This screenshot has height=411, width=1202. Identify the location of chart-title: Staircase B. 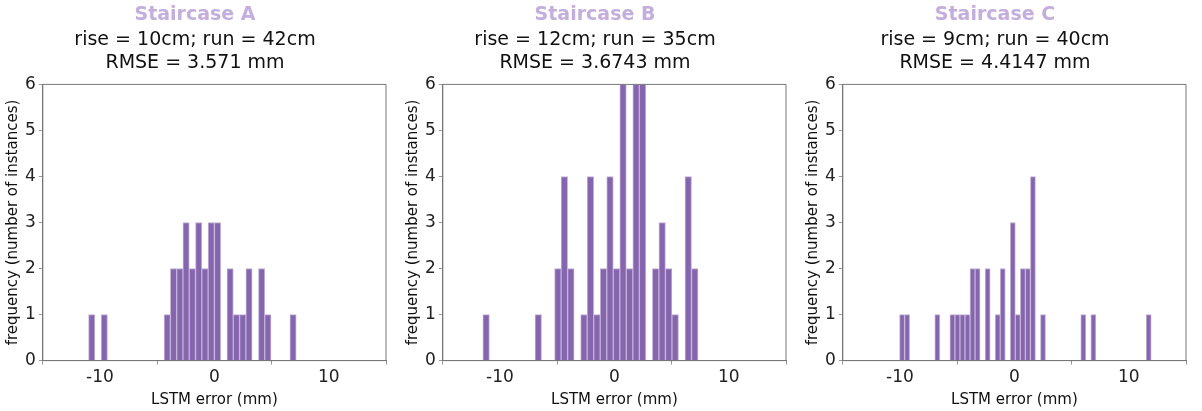
(595, 13).